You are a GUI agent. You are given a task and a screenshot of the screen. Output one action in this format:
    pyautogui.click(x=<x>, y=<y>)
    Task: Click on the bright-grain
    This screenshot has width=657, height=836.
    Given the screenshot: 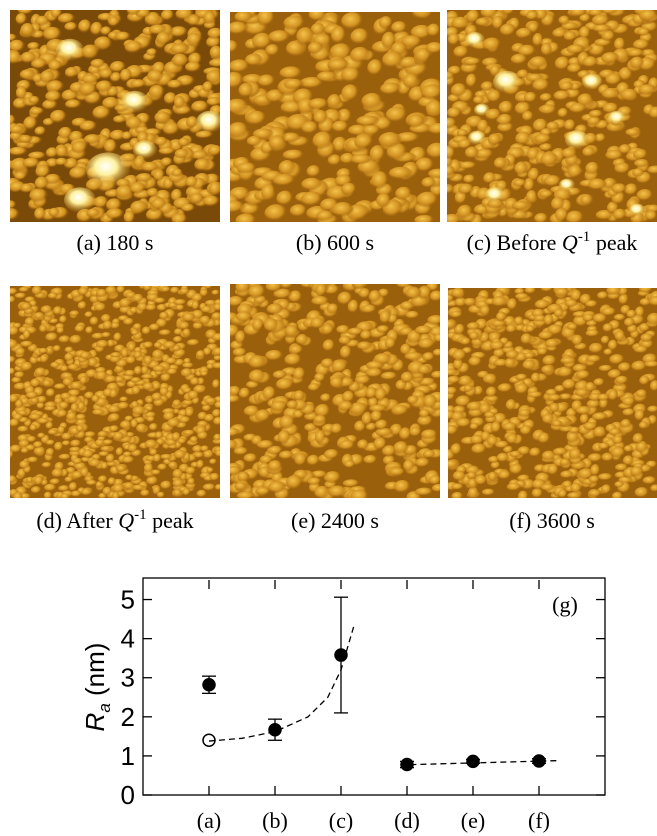 What is the action you would take?
    pyautogui.click(x=617, y=118)
    